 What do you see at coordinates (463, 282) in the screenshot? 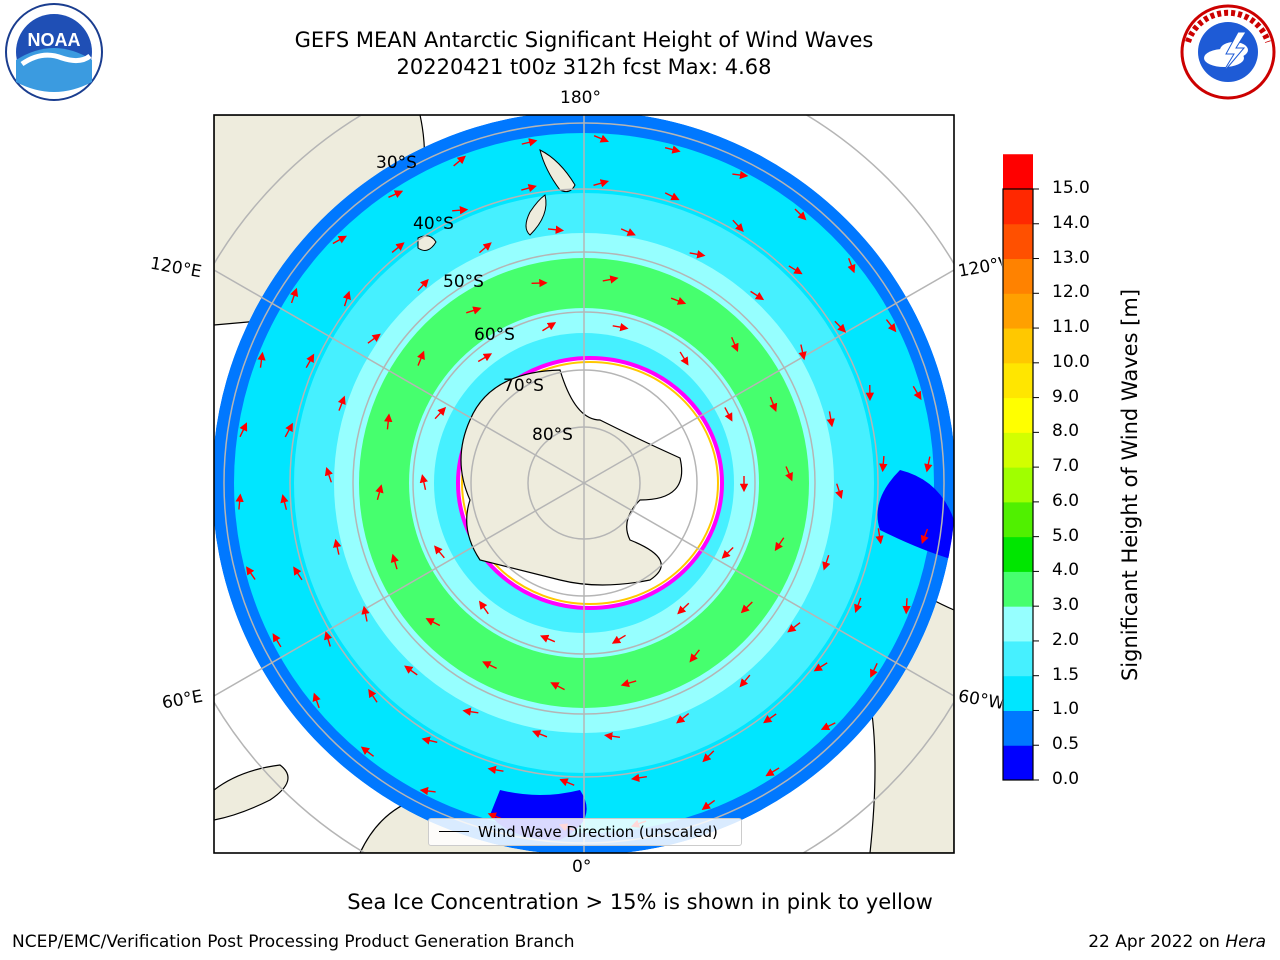
I see `lat-label-50s: 50°S` at bounding box center [463, 282].